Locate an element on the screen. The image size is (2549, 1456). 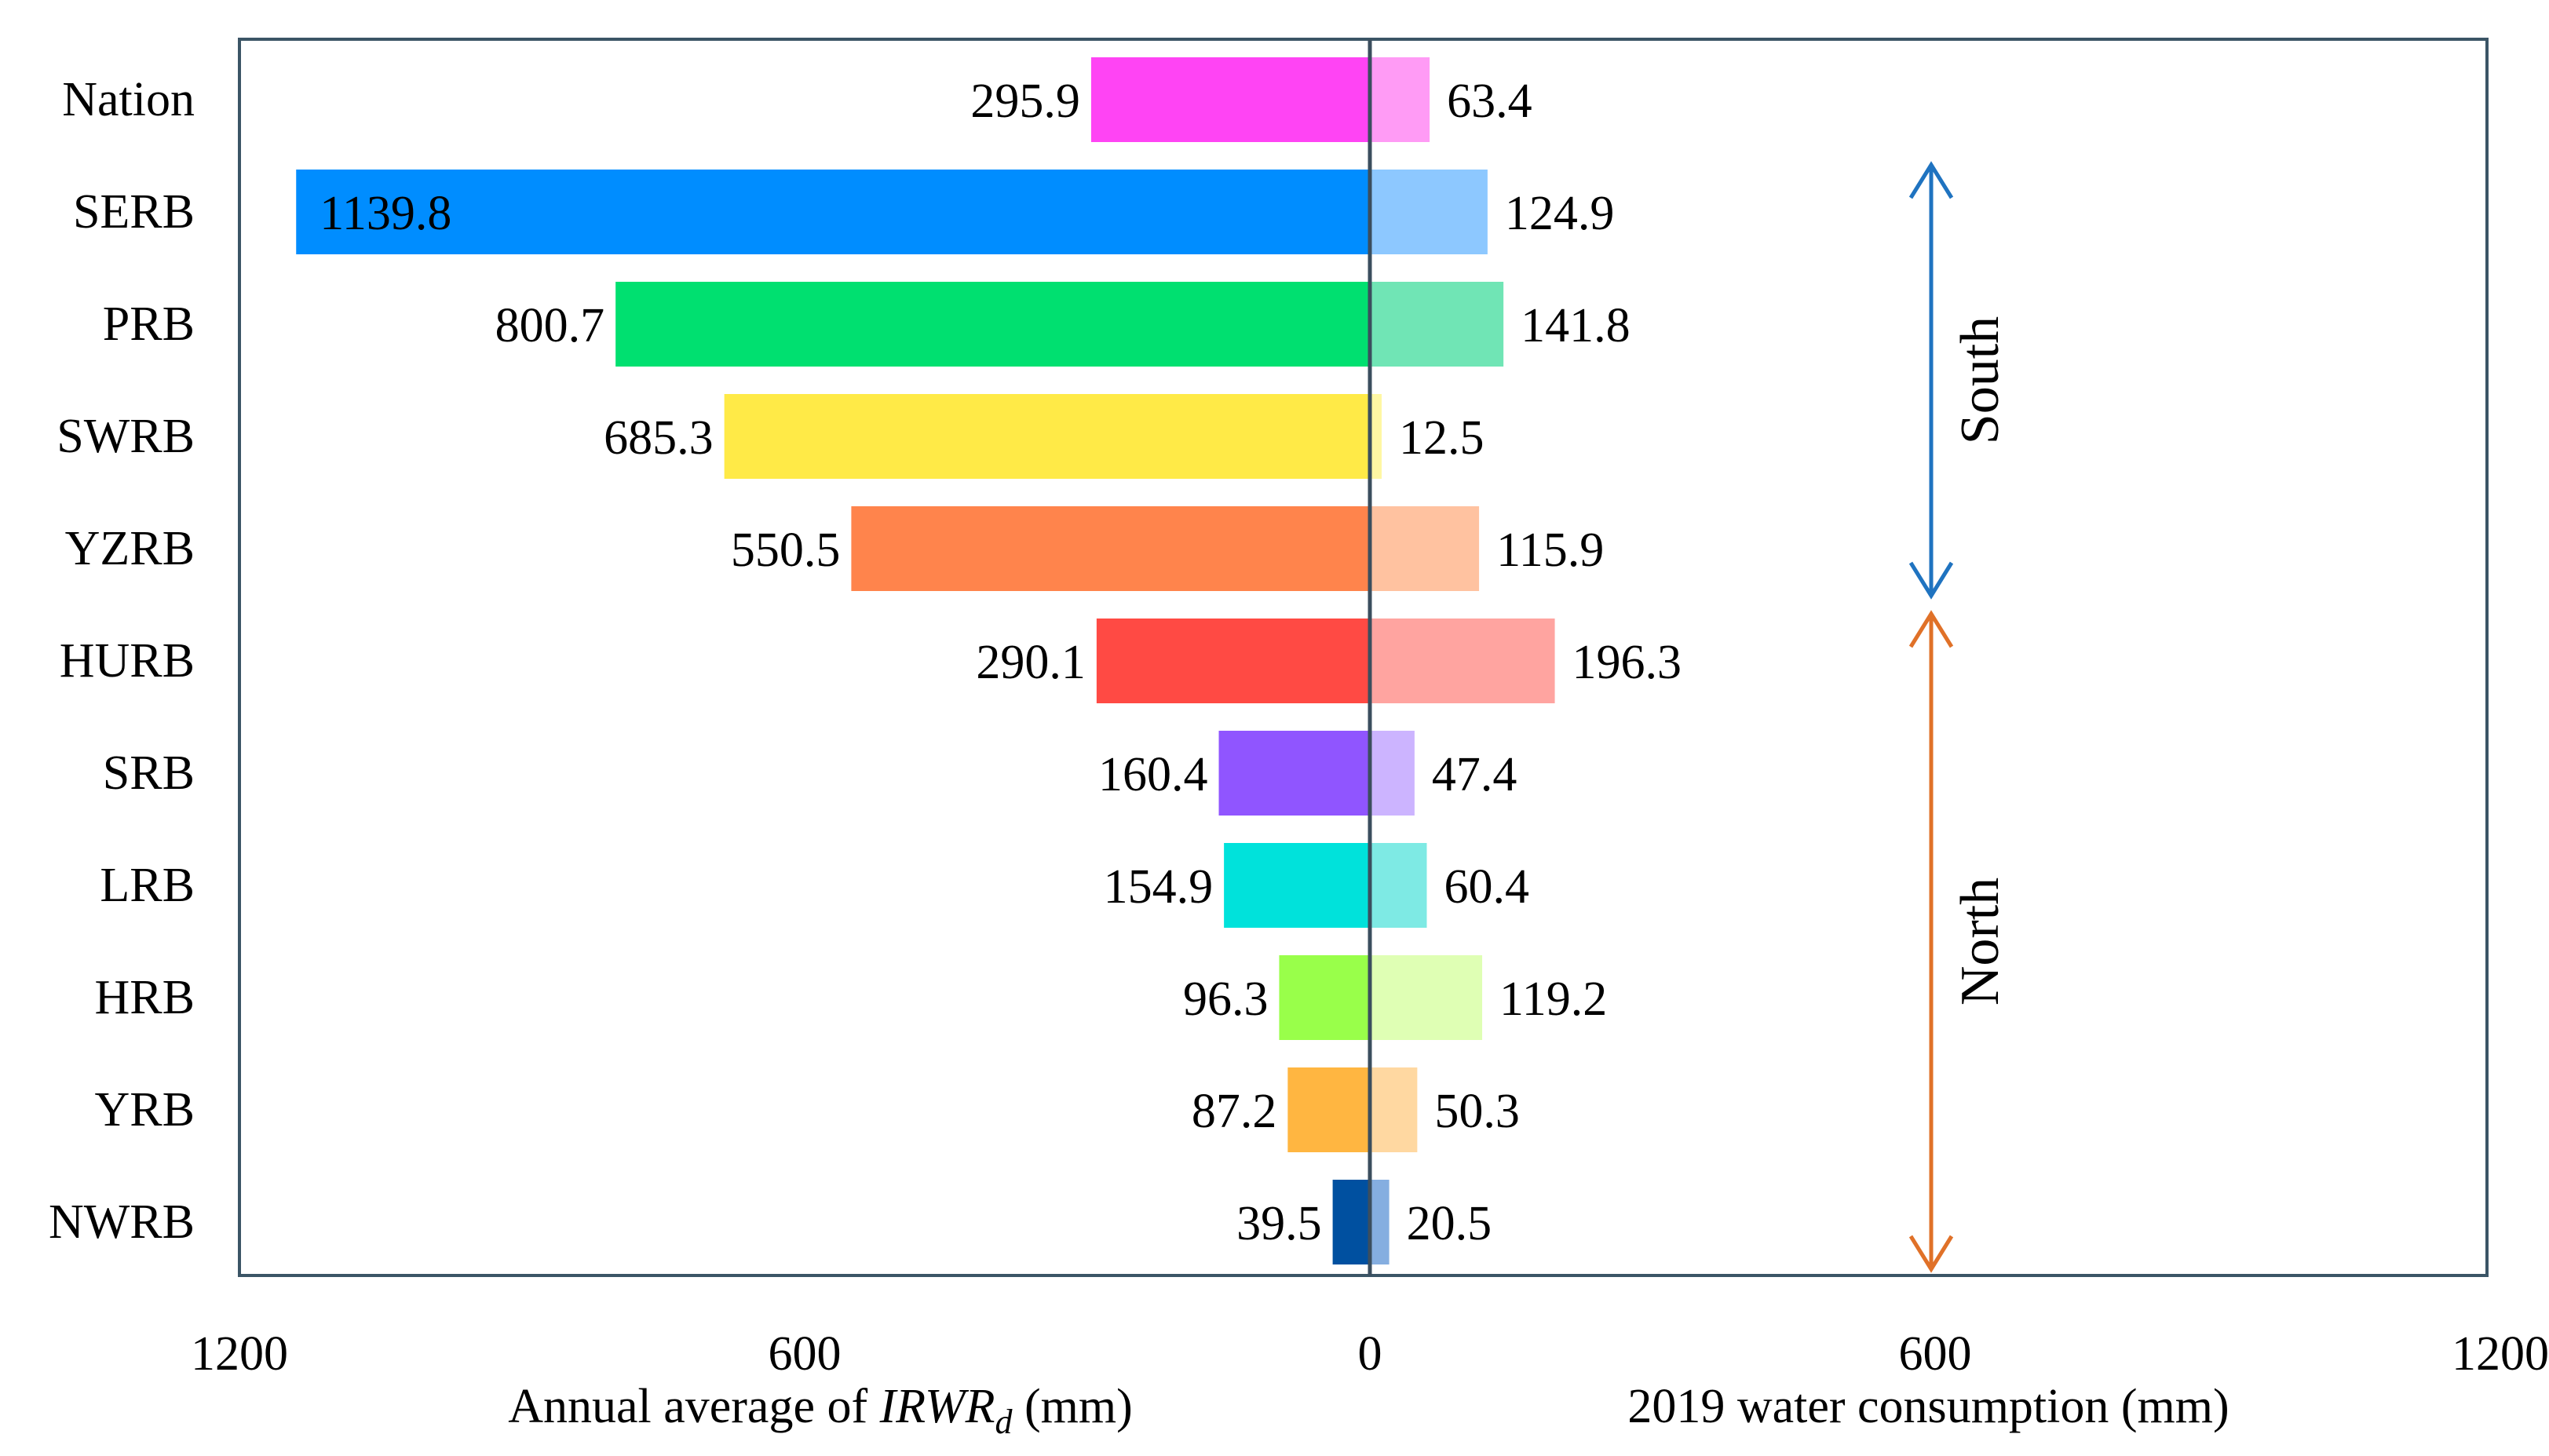
bar-right-serb is located at coordinates (1429, 212).